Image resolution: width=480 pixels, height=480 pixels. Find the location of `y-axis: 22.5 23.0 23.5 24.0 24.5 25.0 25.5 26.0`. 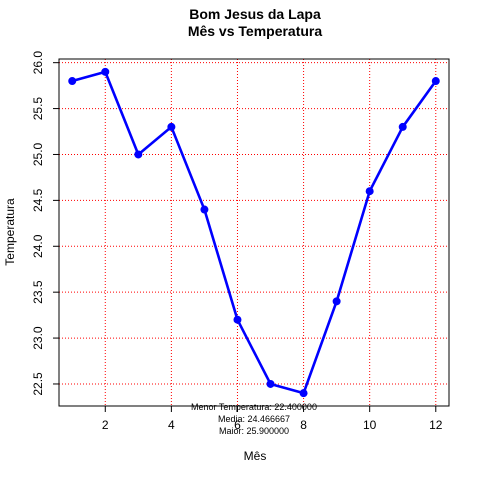

y-axis: 22.5 23.0 23.5 24.0 24.5 25.0 25.5 26.0 is located at coordinates (45, 223).